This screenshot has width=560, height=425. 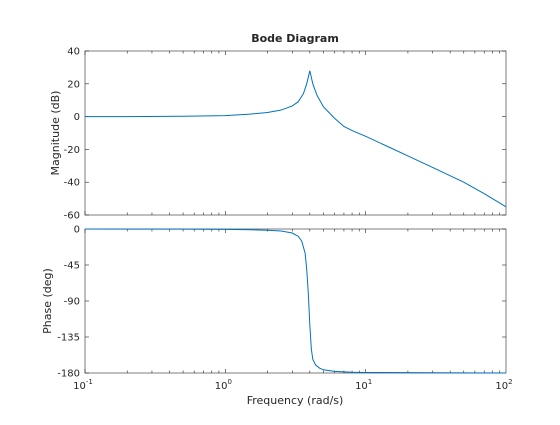 I want to click on x-axis-label: Frequency (rad/s), so click(x=295, y=400).